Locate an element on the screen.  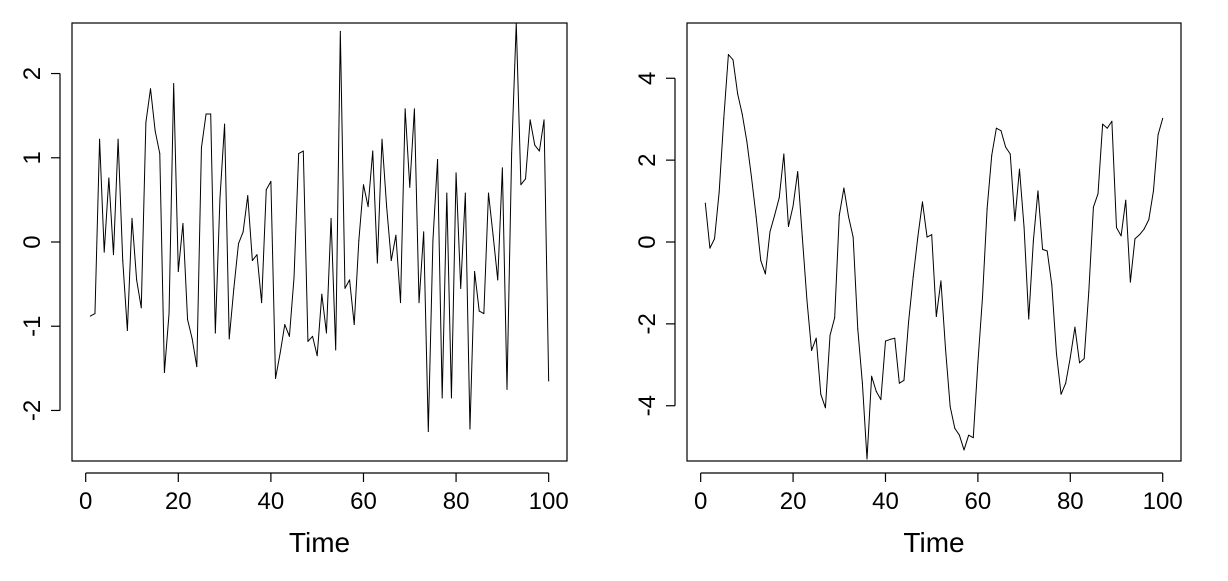
y-tick-label: 0 is located at coordinates (647, 241).